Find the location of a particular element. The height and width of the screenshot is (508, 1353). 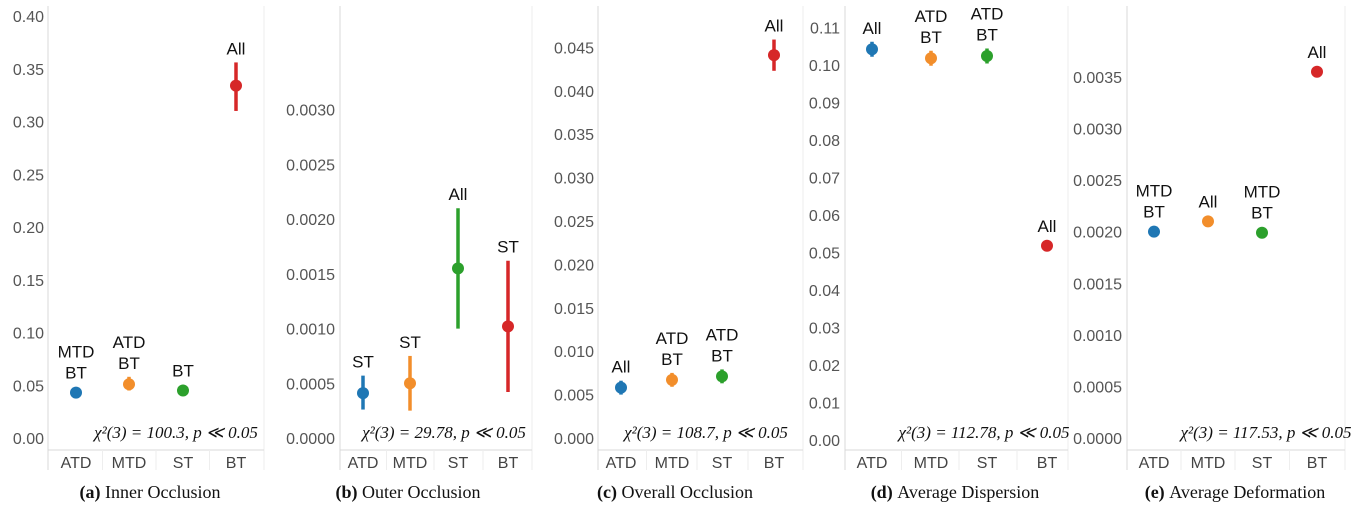

y-tick-label: 0.35 is located at coordinates (28, 70).